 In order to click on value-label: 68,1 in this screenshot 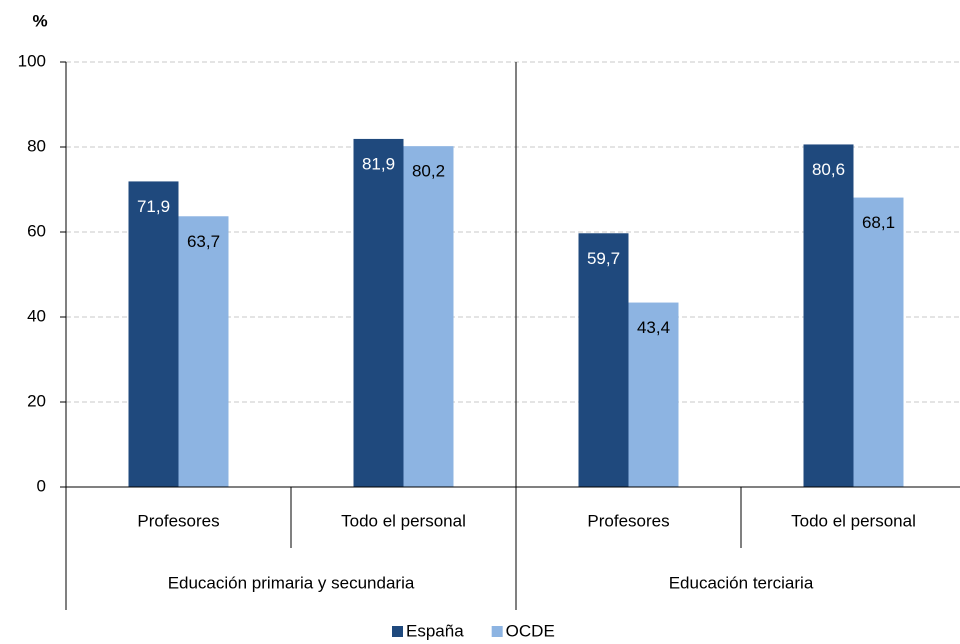, I will do `click(878, 222)`.